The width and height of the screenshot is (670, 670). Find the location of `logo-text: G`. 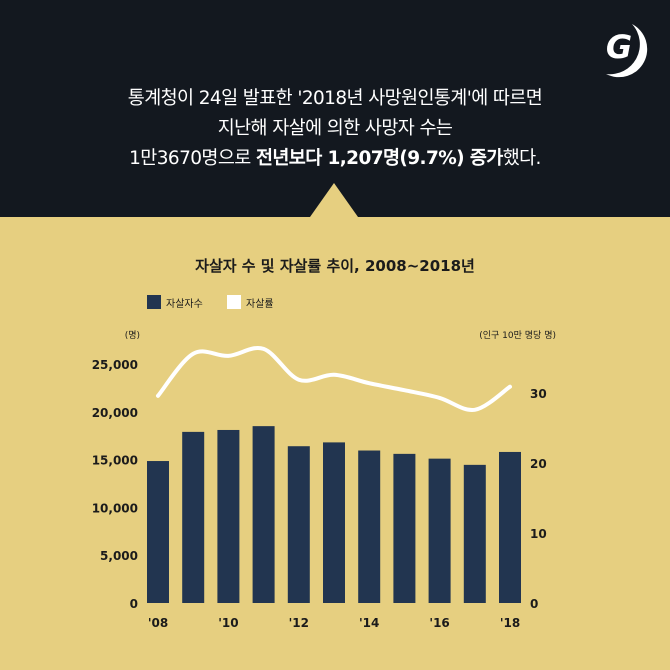

logo-text: G is located at coordinates (619, 47).